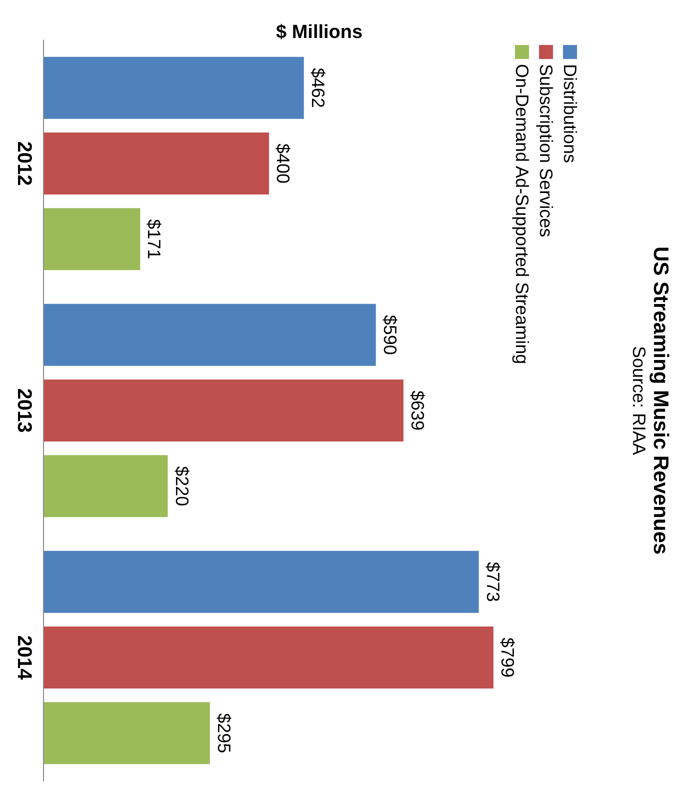 The height and width of the screenshot is (801, 684). I want to click on y-tick-label: 2013, so click(24, 410).